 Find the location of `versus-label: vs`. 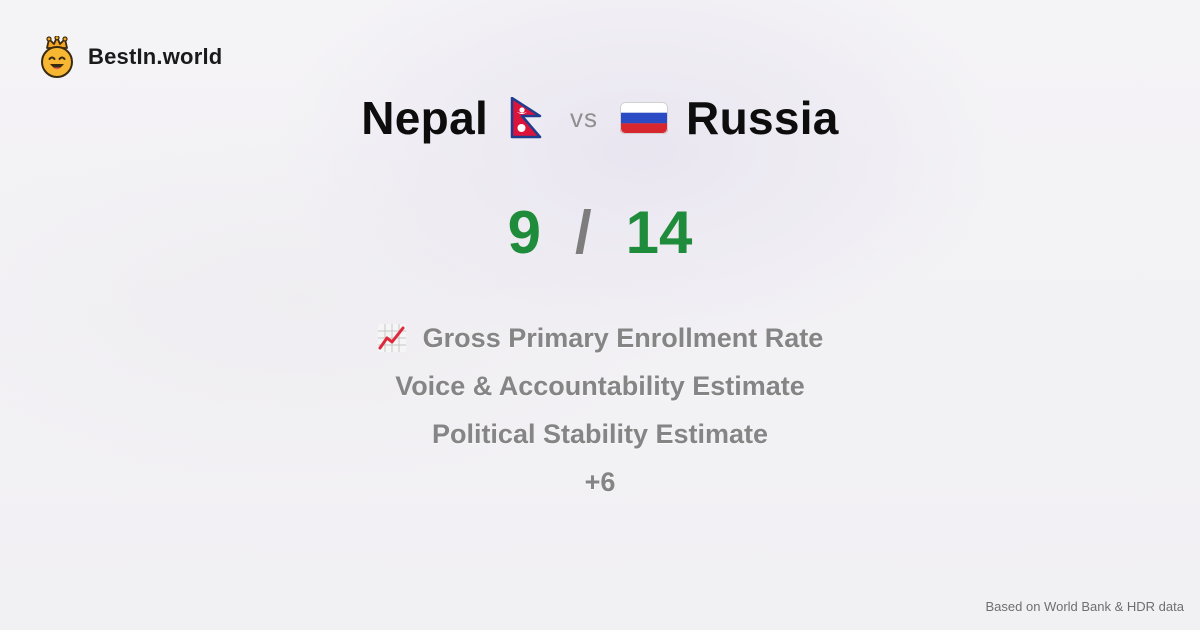

versus-label: vs is located at coordinates (584, 117).